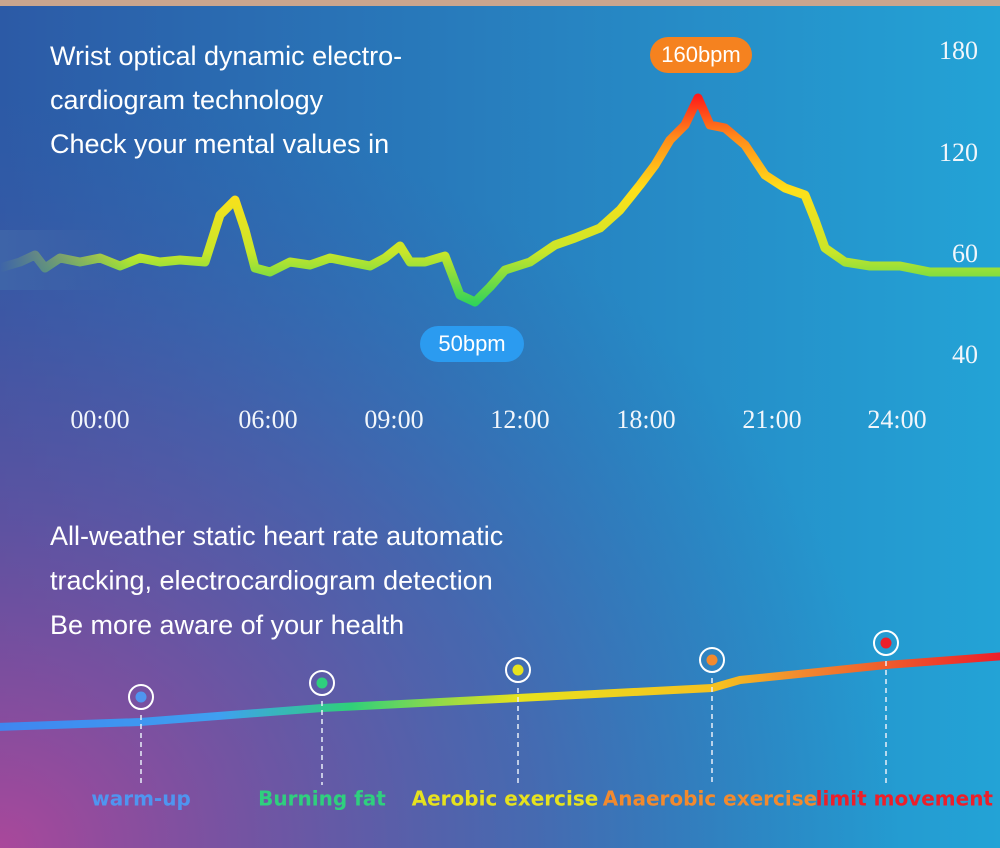 This screenshot has width=1000, height=848. Describe the element at coordinates (276, 536) in the screenshot. I see `tracking-line: All-weather static heart rate automatic` at that location.